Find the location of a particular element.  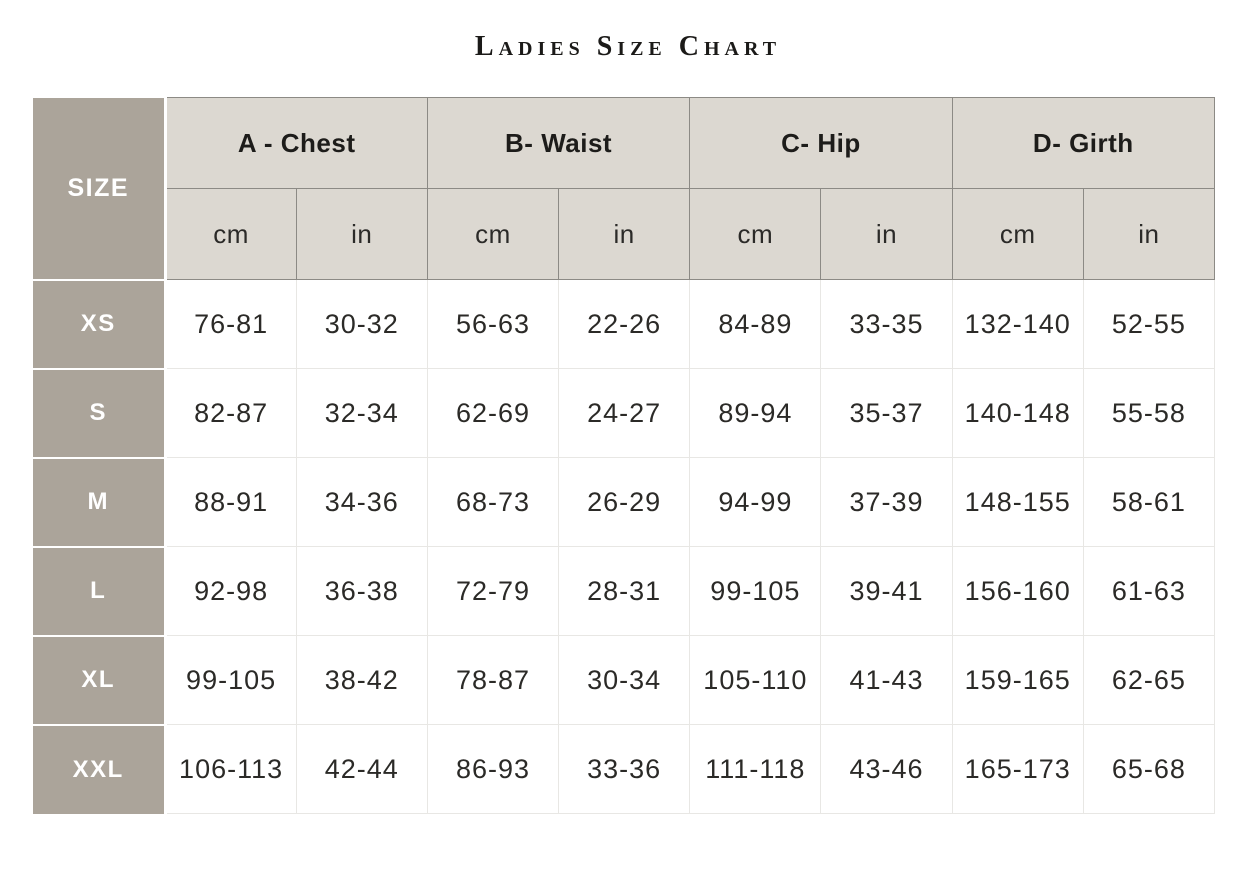

unit-header-d-girth-in: in is located at coordinates (1149, 234).